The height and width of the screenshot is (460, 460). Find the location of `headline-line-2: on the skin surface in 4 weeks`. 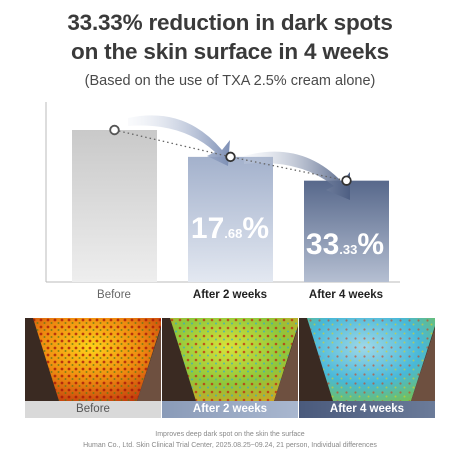

headline-line-2: on the skin surface in 4 weeks is located at coordinates (230, 51).